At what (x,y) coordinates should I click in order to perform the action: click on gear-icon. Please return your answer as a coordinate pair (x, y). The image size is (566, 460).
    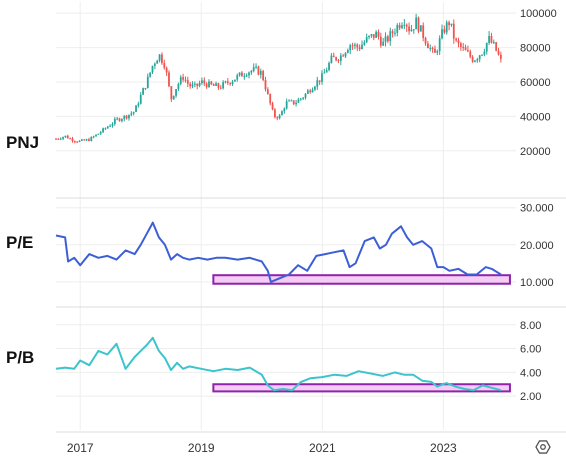
    Looking at the image, I should click on (543, 447).